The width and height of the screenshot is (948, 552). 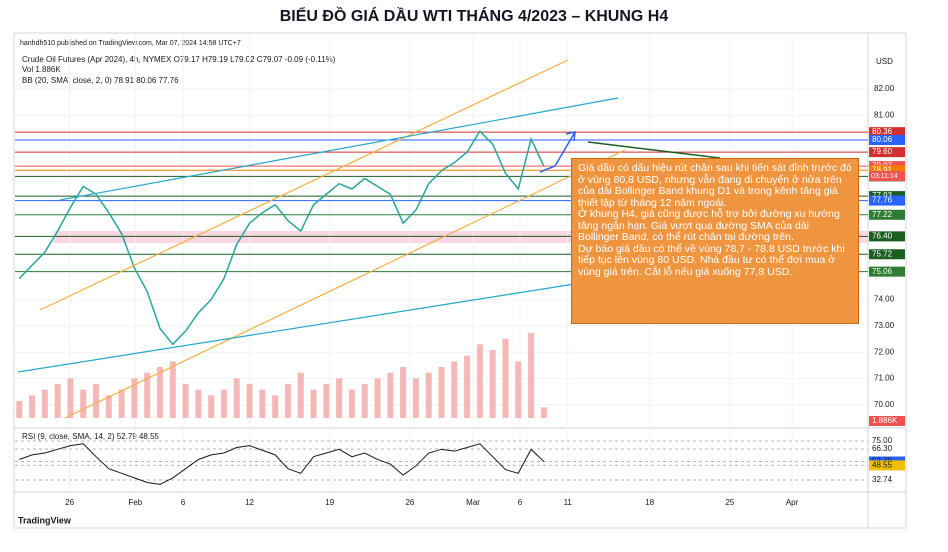 I want to click on price-tag-label: 78.91, so click(x=882, y=169).